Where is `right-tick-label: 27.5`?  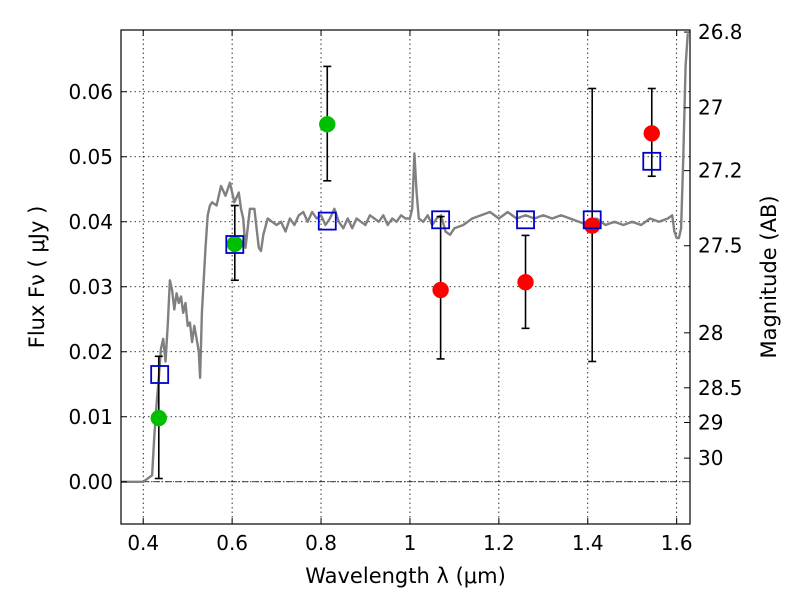
right-tick-label: 27.5 is located at coordinates (720, 246).